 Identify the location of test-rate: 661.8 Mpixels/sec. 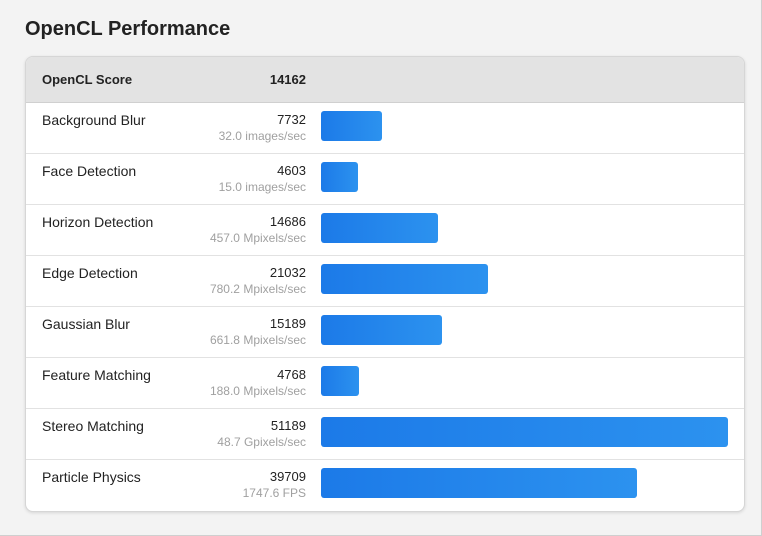
(257, 340).